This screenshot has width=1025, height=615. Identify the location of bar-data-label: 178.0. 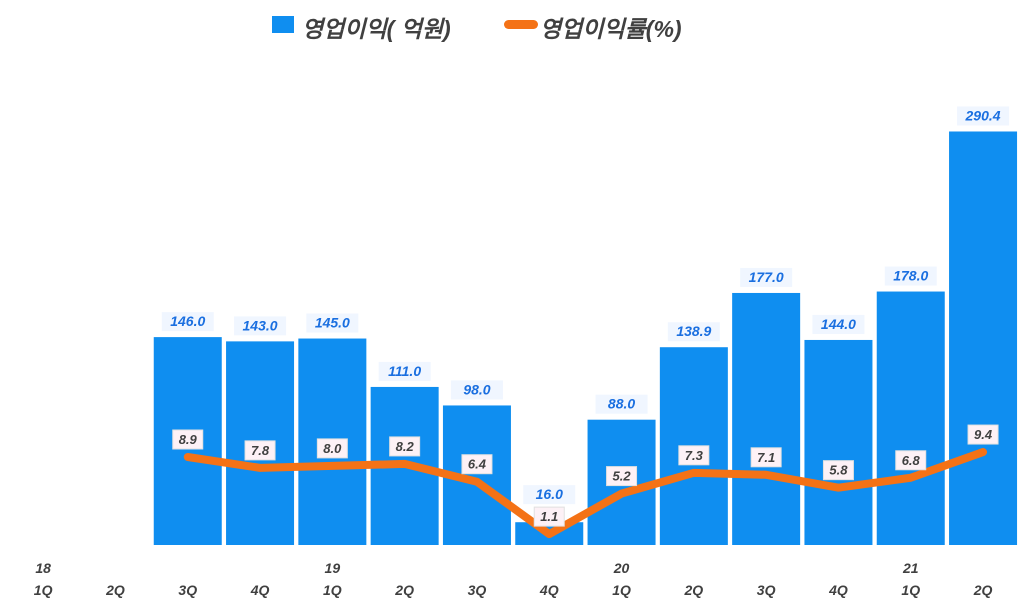
(910, 276).